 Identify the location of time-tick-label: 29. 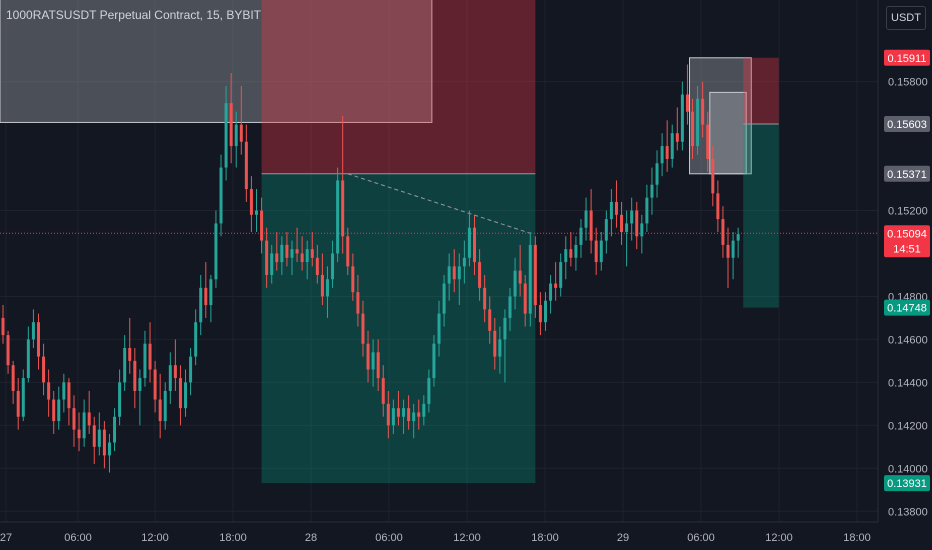
(623, 538).